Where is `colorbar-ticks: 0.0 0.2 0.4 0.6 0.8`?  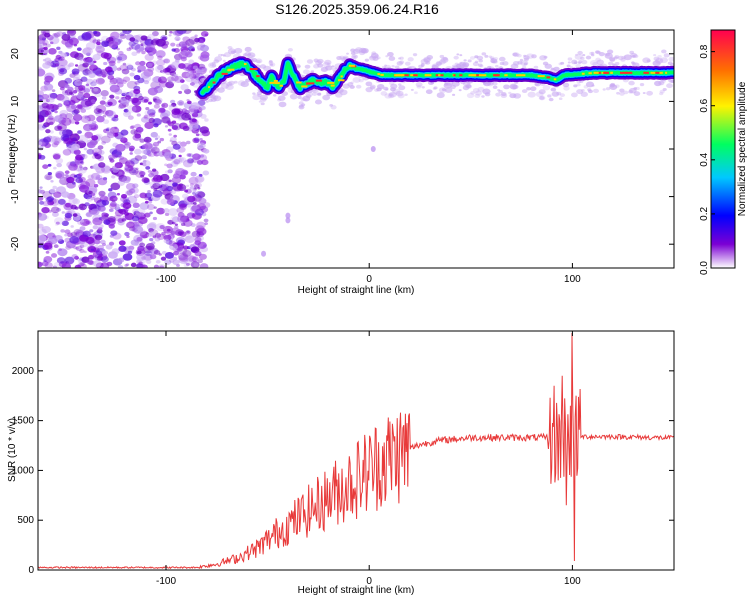 colorbar-ticks: 0.0 0.2 0.4 0.6 0.8 is located at coordinates (707, 159).